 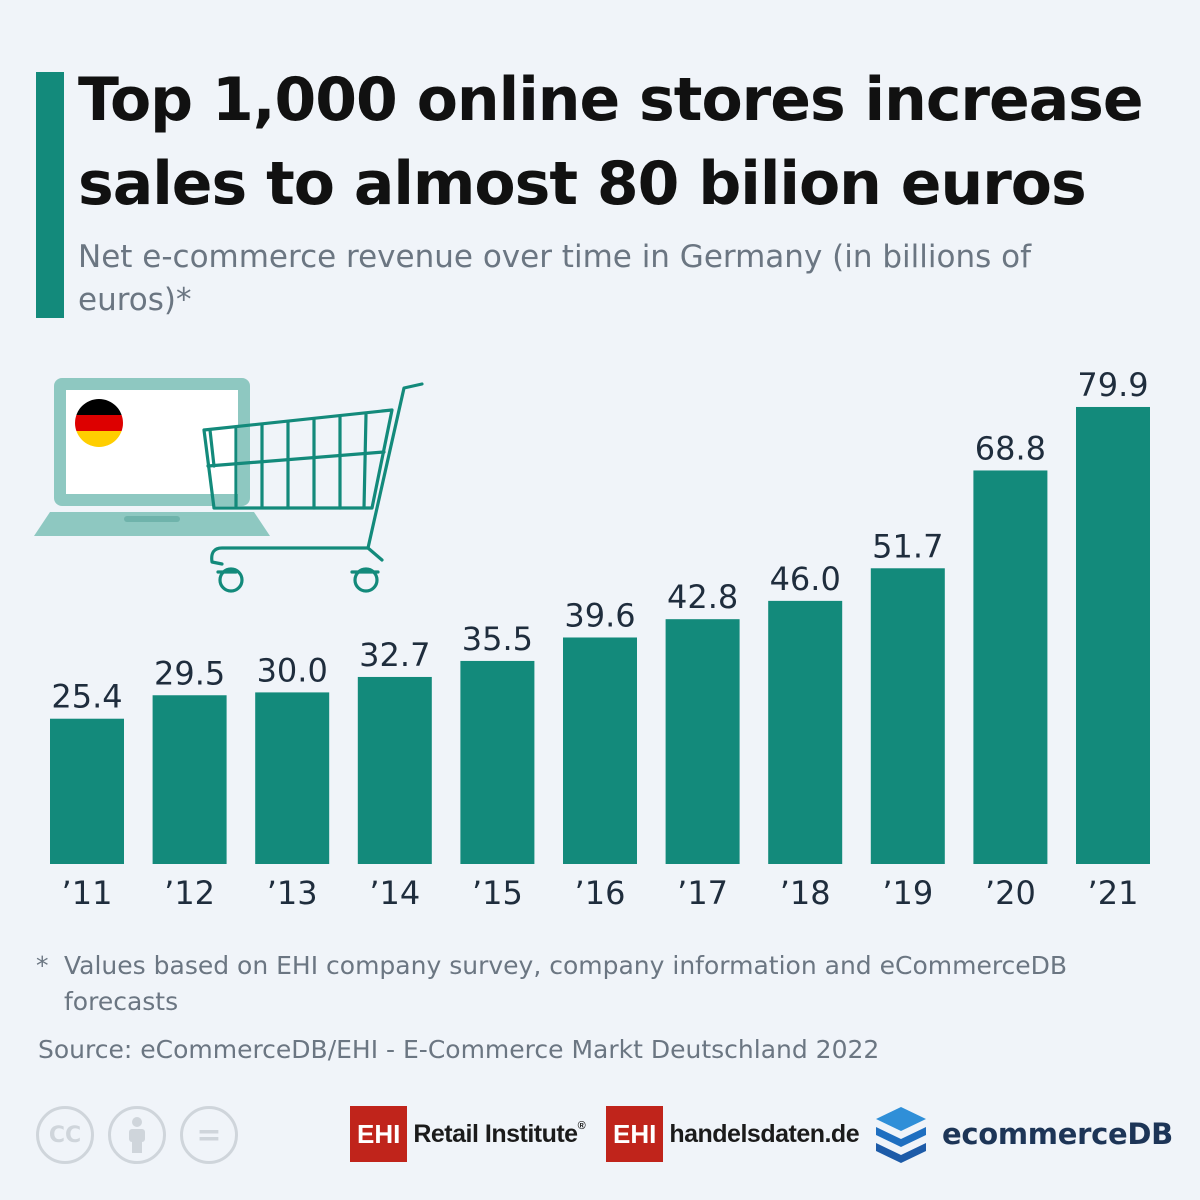 What do you see at coordinates (1057, 1134) in the screenshot?
I see `ecommercedb-logo-text: ecommerceDB` at bounding box center [1057, 1134].